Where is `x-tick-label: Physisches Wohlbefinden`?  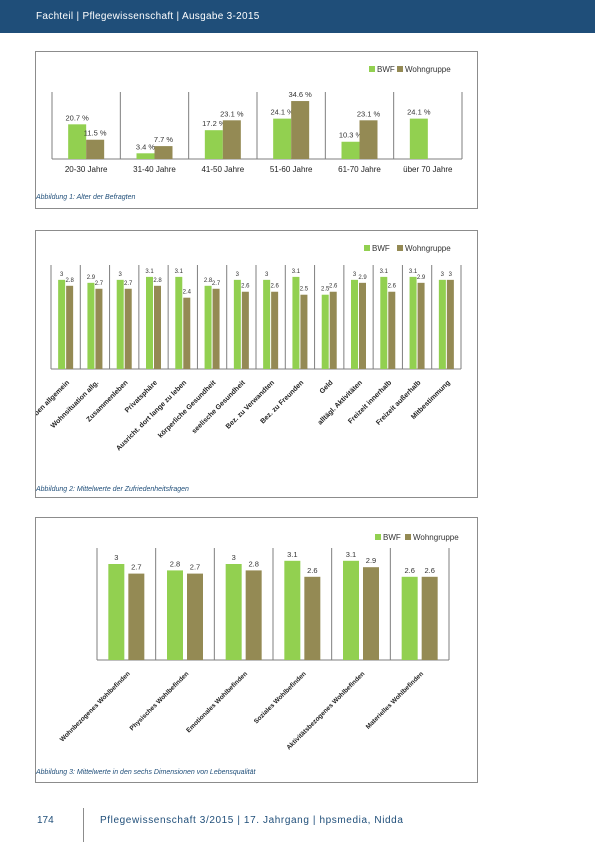 x-tick-label: Physisches Wohlbefinden is located at coordinates (160, 701).